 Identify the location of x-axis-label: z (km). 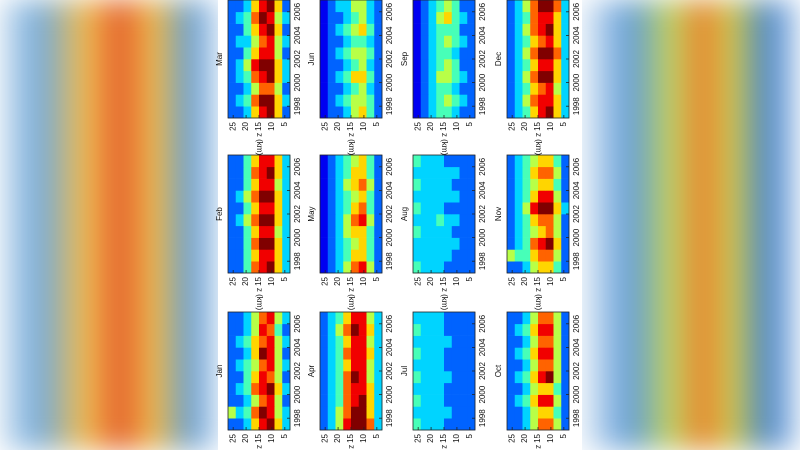
(444, 299).